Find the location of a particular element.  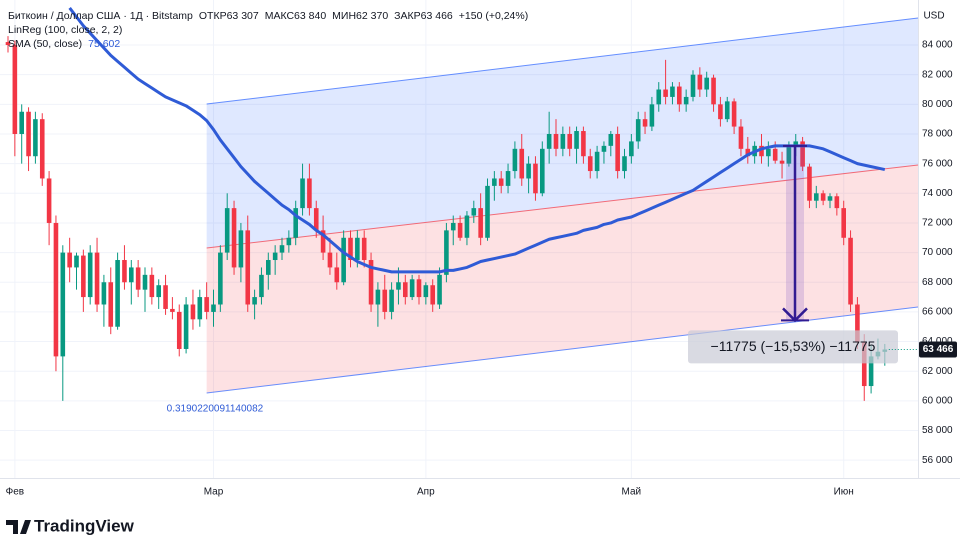

y-tick-label: 72 000 is located at coordinates (937, 223).